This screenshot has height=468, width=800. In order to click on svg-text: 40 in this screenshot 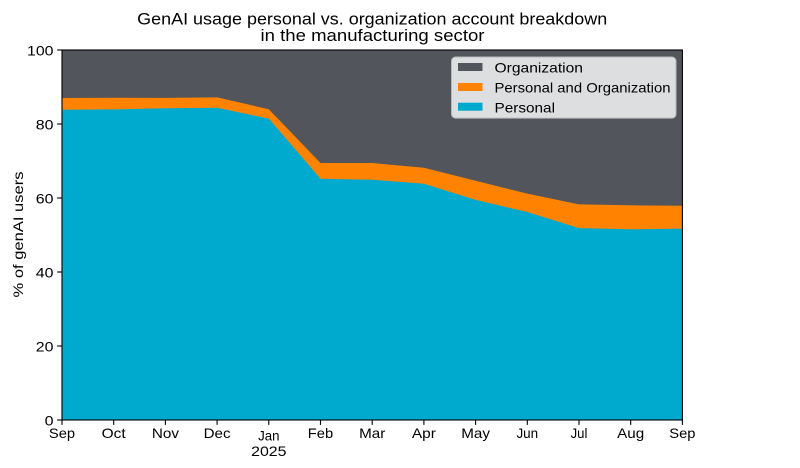, I will do `click(45, 273)`.